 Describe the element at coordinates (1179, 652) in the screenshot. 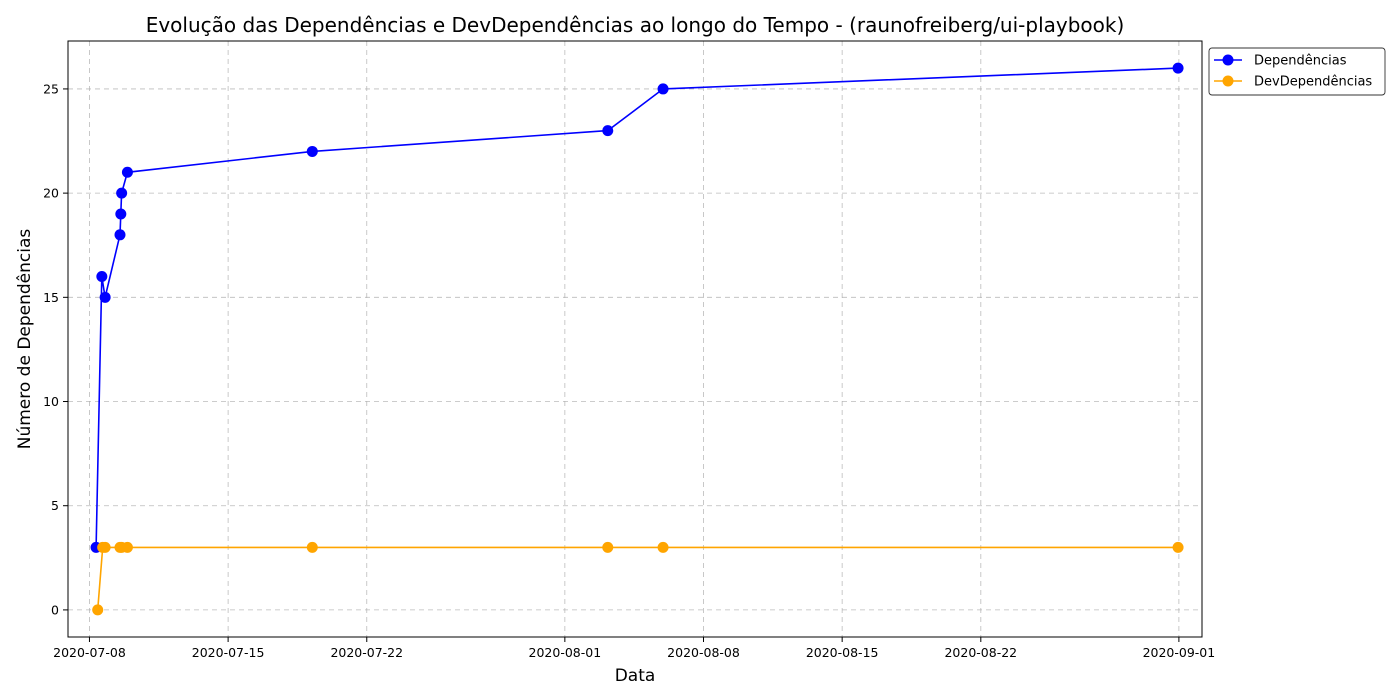

I see `x-tick-label: 2020-09-01` at that location.